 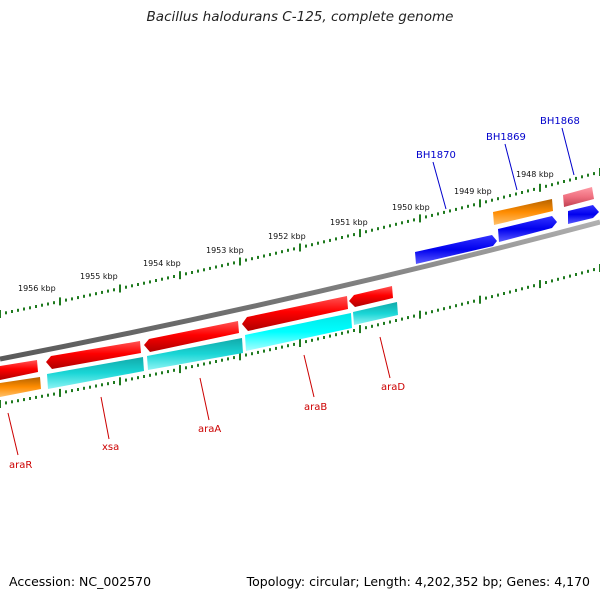 What do you see at coordinates (191, 336) in the screenshot?
I see `gene-araa` at bounding box center [191, 336].